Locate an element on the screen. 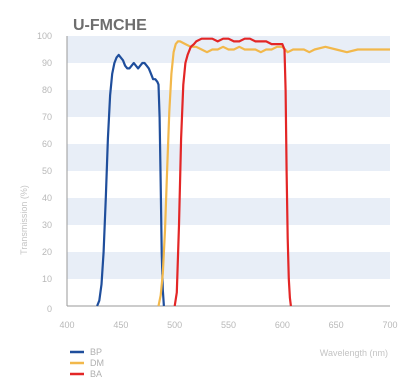 The height and width of the screenshot is (392, 405). legend-label: BA is located at coordinates (96, 374).